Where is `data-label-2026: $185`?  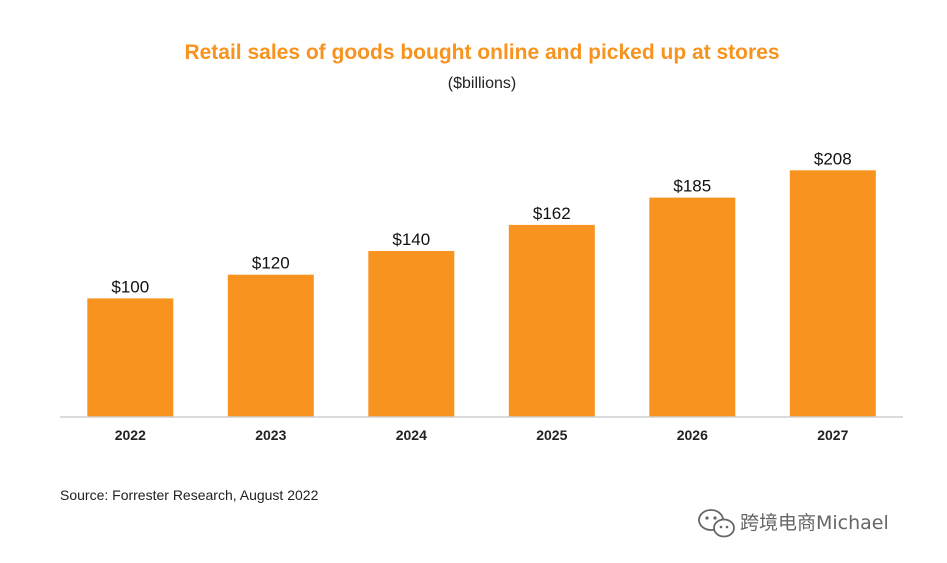
data-label-2026: $185 is located at coordinates (692, 186).